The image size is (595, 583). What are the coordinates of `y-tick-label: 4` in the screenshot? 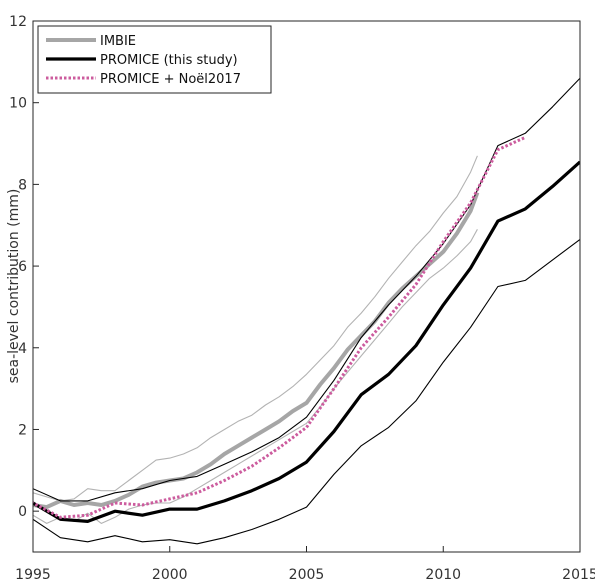 It's located at (22, 349).